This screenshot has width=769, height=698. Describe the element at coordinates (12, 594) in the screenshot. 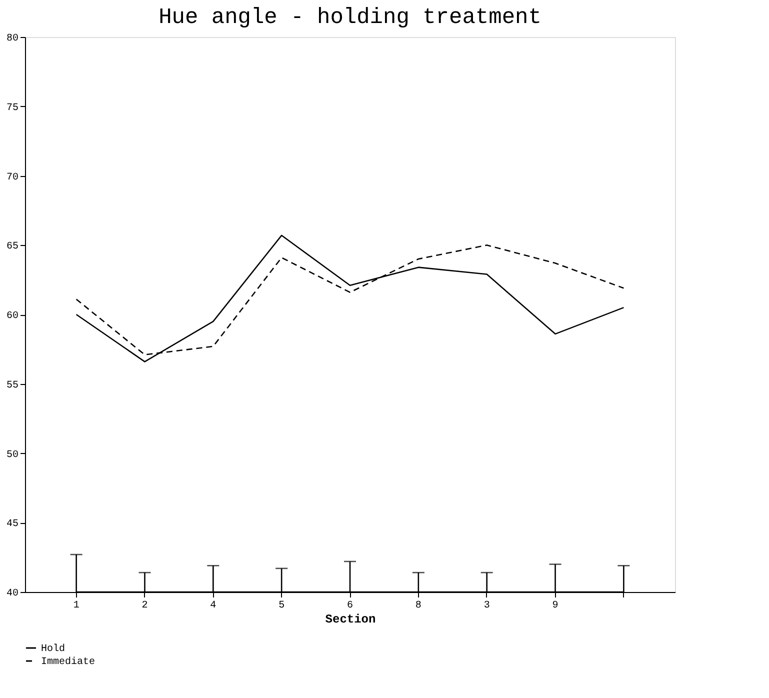

I see `y-tick-label: 40` at that location.